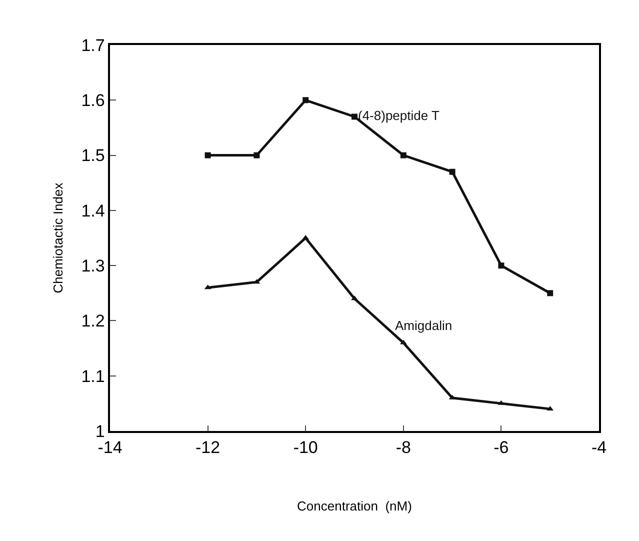  I want to click on x-tick-label: -10, so click(305, 448).